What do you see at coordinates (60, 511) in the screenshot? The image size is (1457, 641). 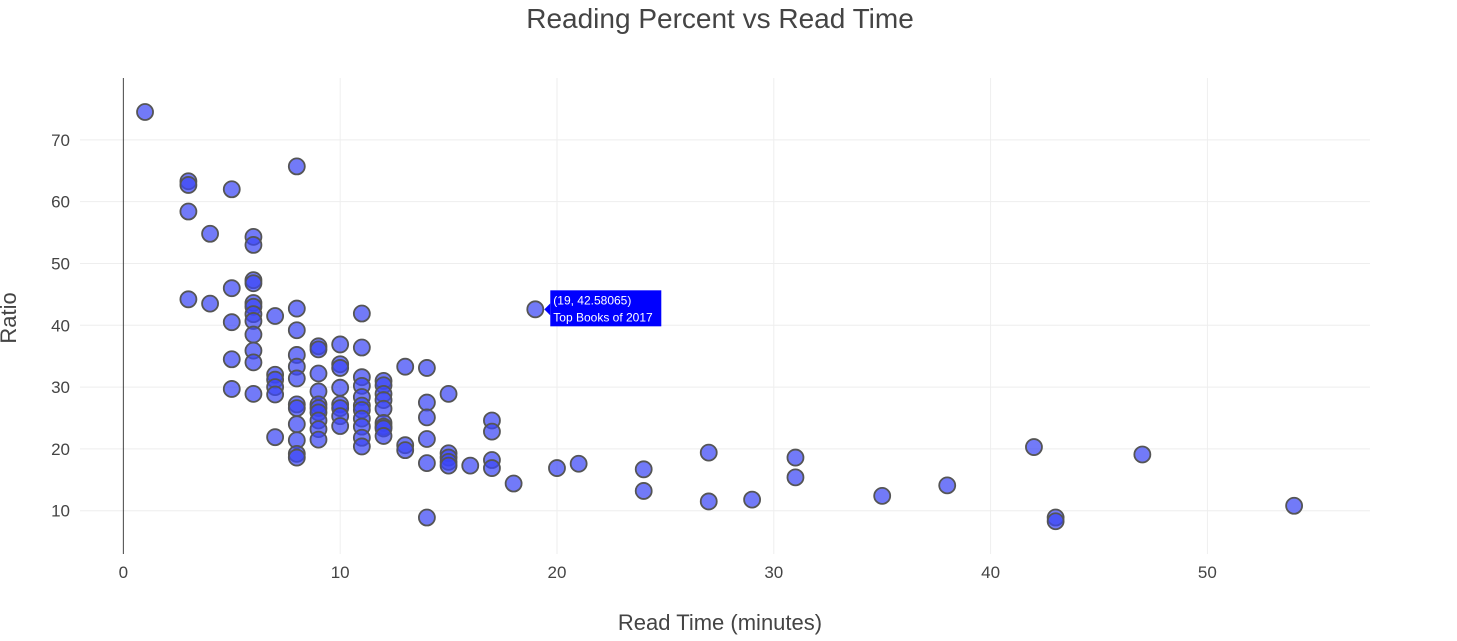 I see `y-tick-label: 10` at bounding box center [60, 511].